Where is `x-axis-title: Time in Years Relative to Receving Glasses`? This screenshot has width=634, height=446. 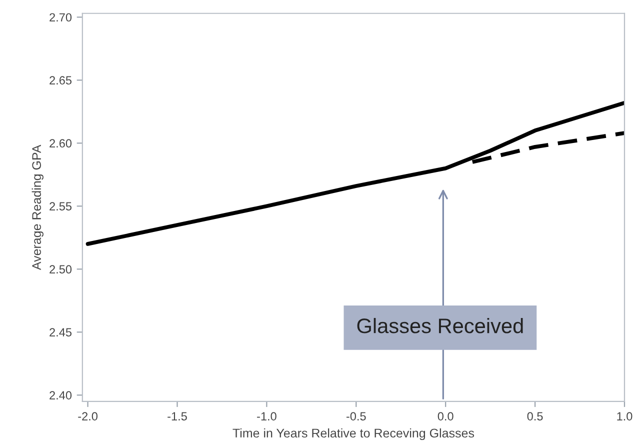
x-axis-title: Time in Years Relative to Receving Glasses is located at coordinates (353, 434).